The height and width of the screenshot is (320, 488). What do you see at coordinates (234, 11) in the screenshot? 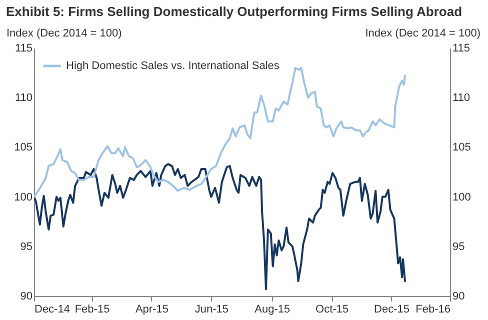
I see `chart-title: Exhibit 5: Firms Selling Domestically Outperforming Firms Selling Abroad` at bounding box center [234, 11].